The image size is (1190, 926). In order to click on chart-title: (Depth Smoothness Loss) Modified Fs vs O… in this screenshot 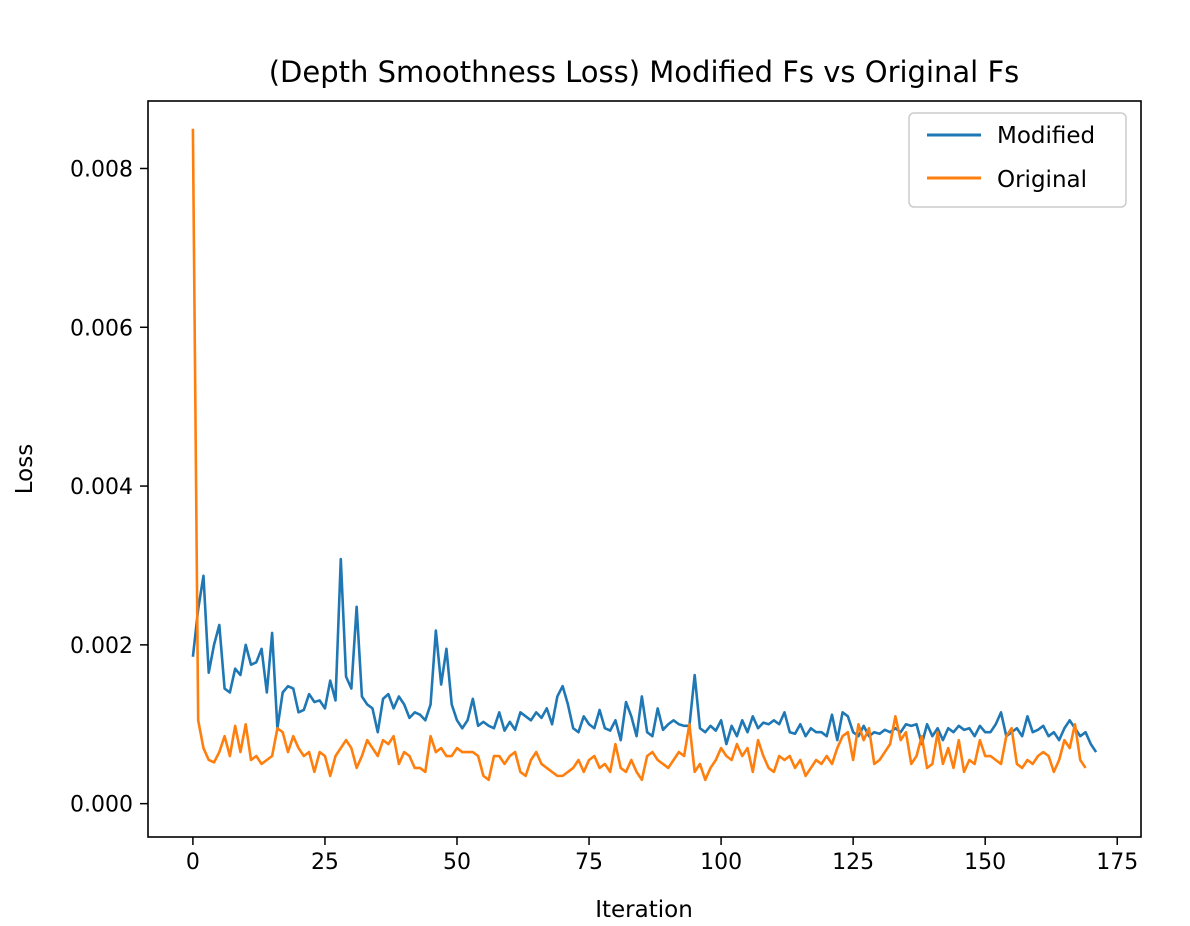, I will do `click(644, 72)`.